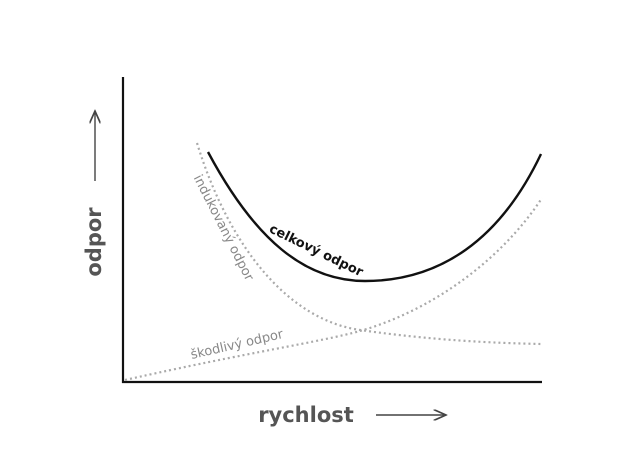 This screenshot has height=462, width=642. I want to click on total-drag-curve, so click(374, 217).